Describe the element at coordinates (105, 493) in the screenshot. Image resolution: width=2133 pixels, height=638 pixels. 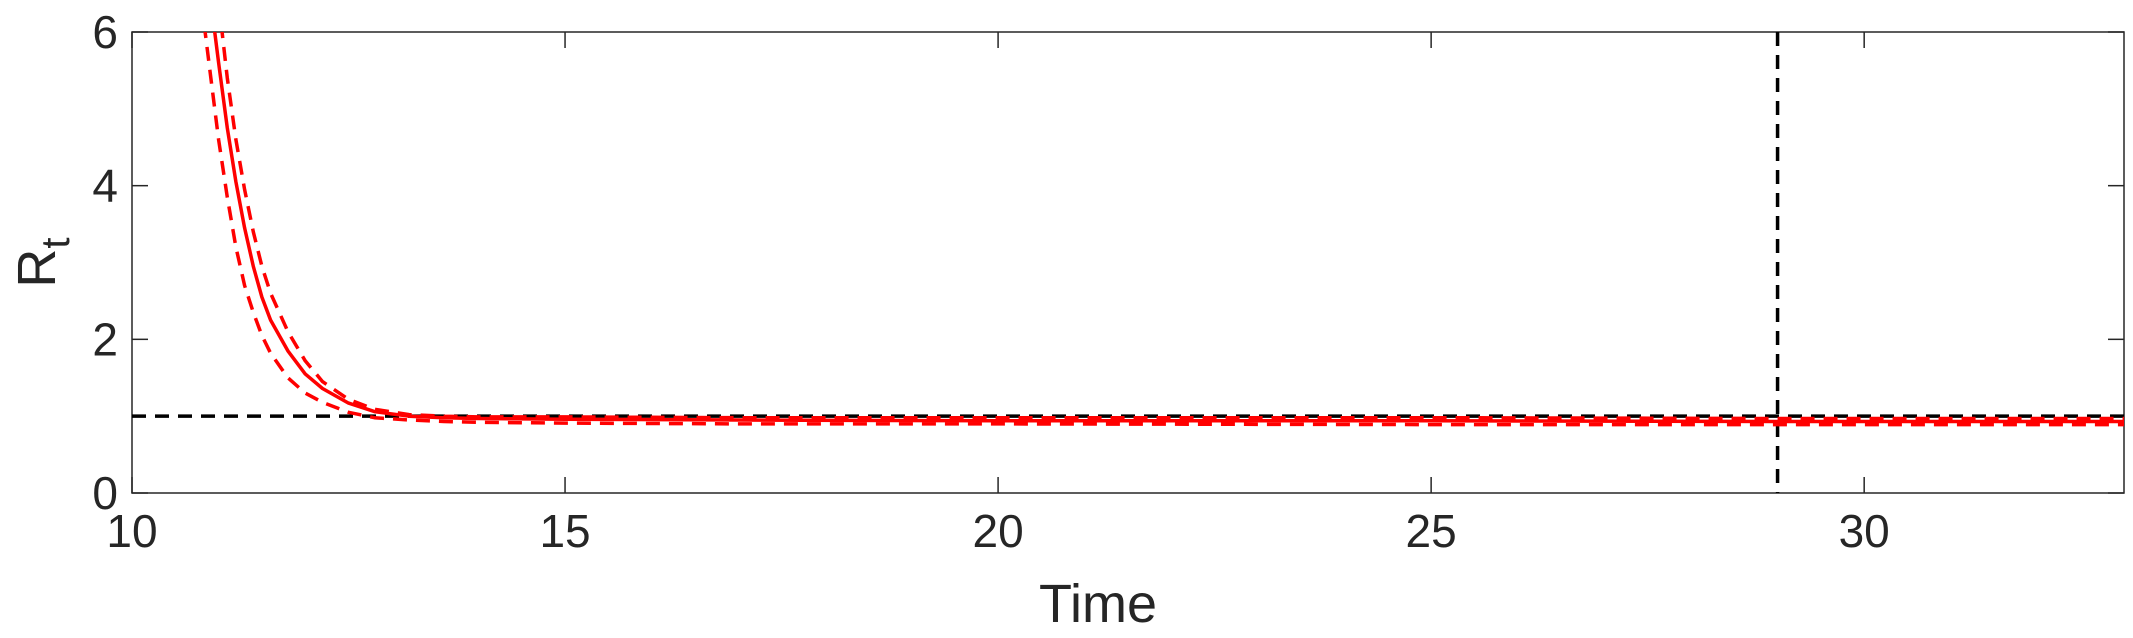
I see `y-tick-label: 0` at that location.